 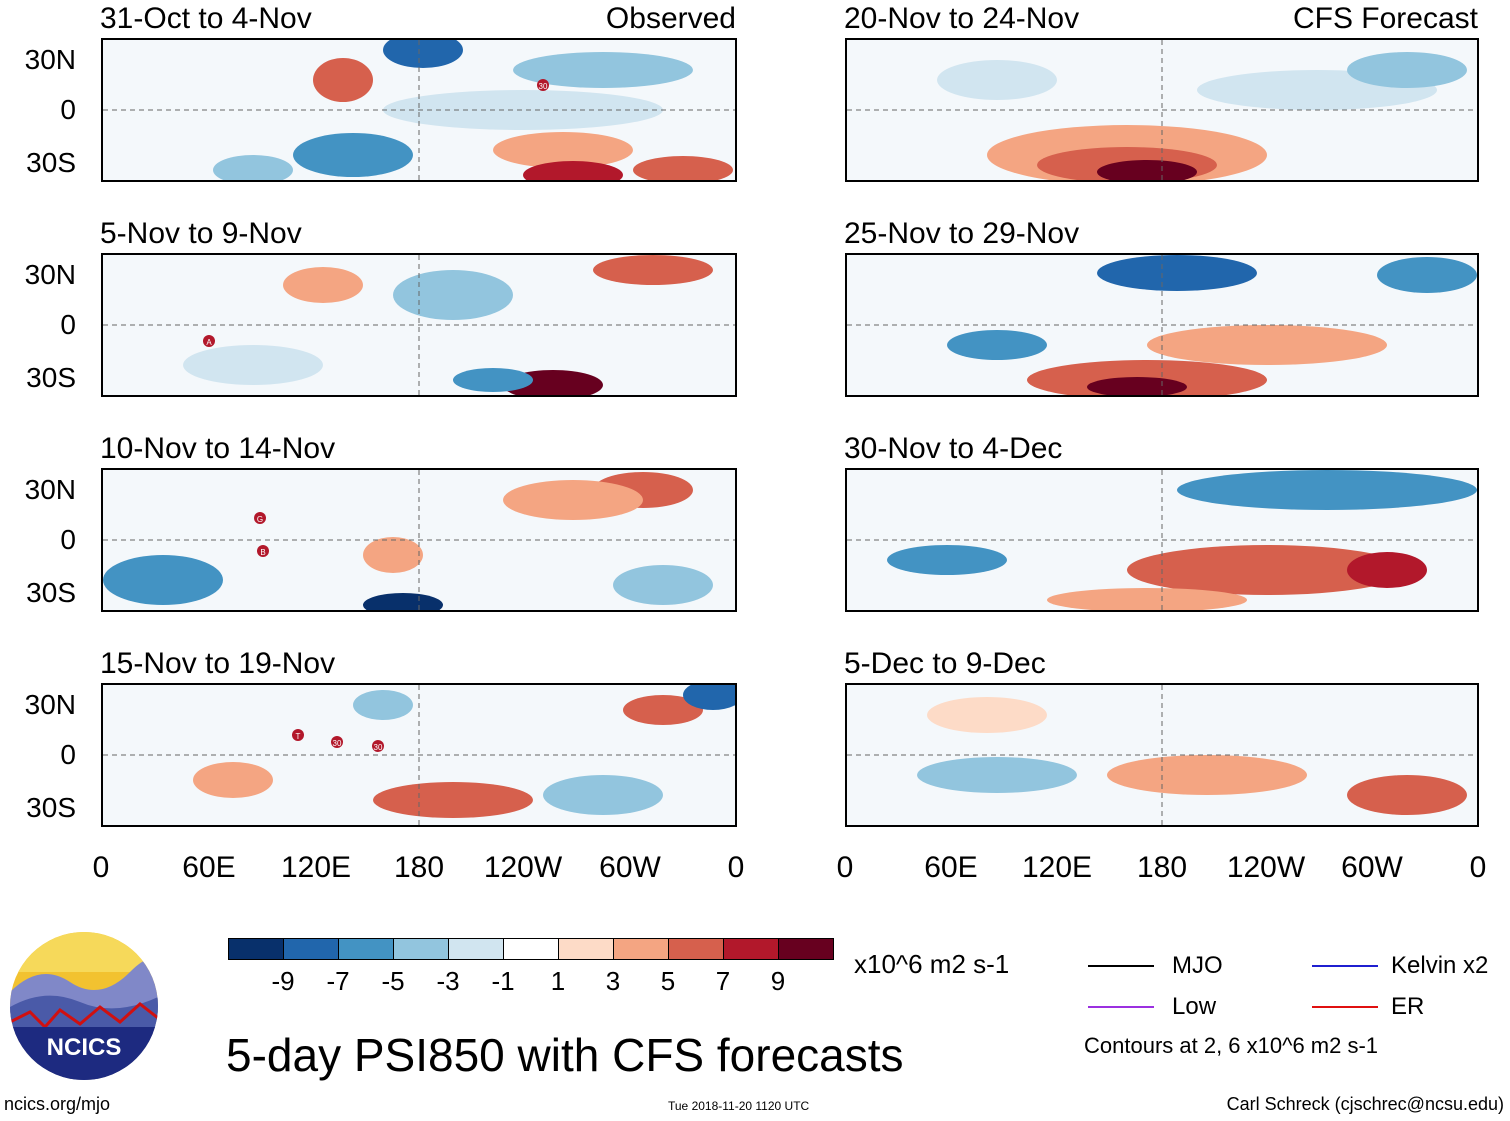 I want to click on storm-label-a: A, so click(x=209, y=342).